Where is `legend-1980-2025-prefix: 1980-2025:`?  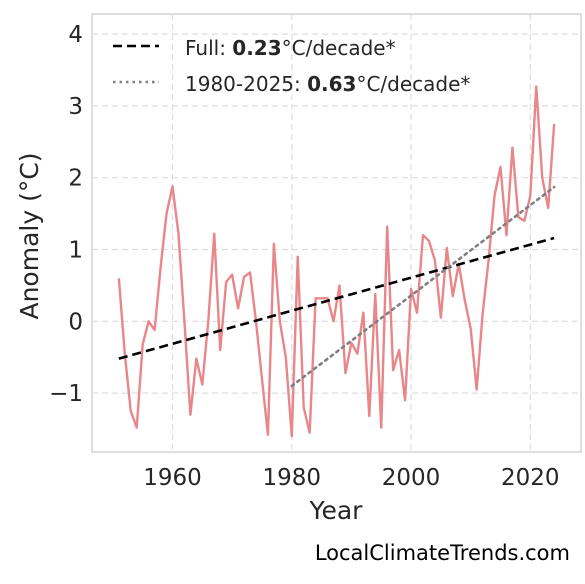 legend-1980-2025-prefix: 1980-2025: is located at coordinates (246, 84).